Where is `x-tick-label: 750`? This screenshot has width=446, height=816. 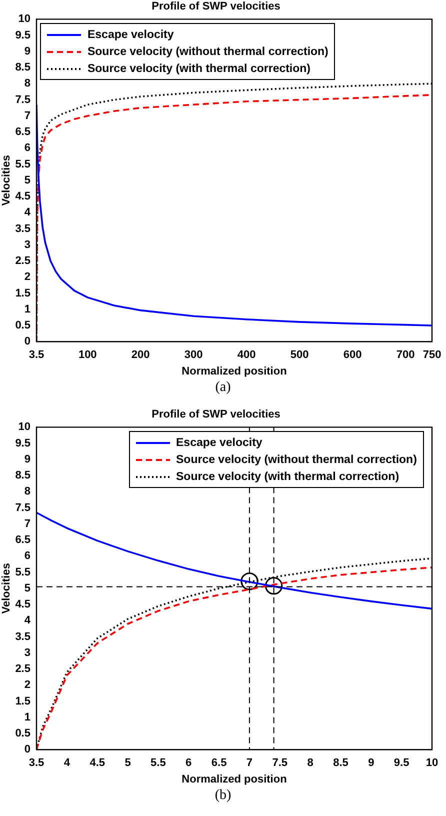
x-tick-label: 750 is located at coordinates (432, 355).